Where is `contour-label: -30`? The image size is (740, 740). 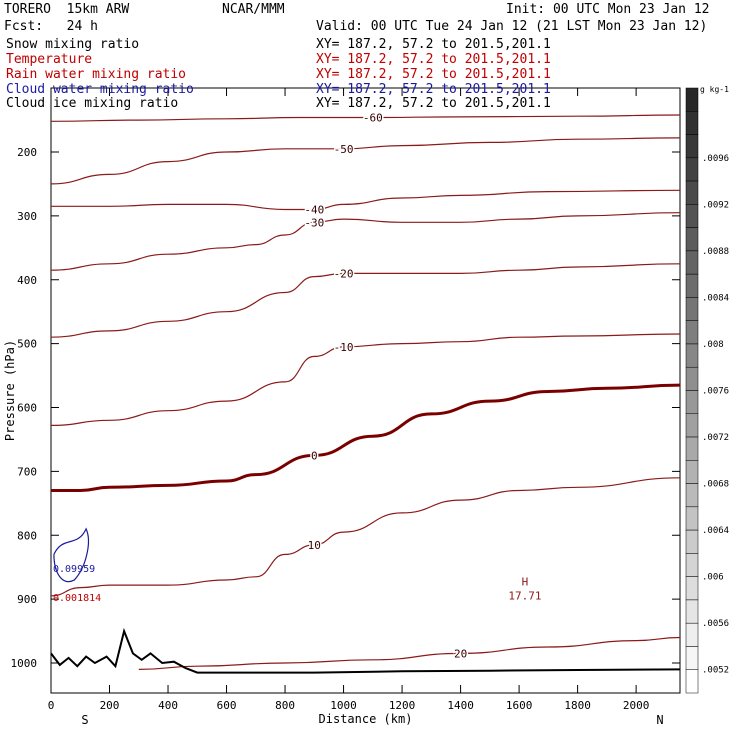
contour-label: -30 is located at coordinates (314, 222).